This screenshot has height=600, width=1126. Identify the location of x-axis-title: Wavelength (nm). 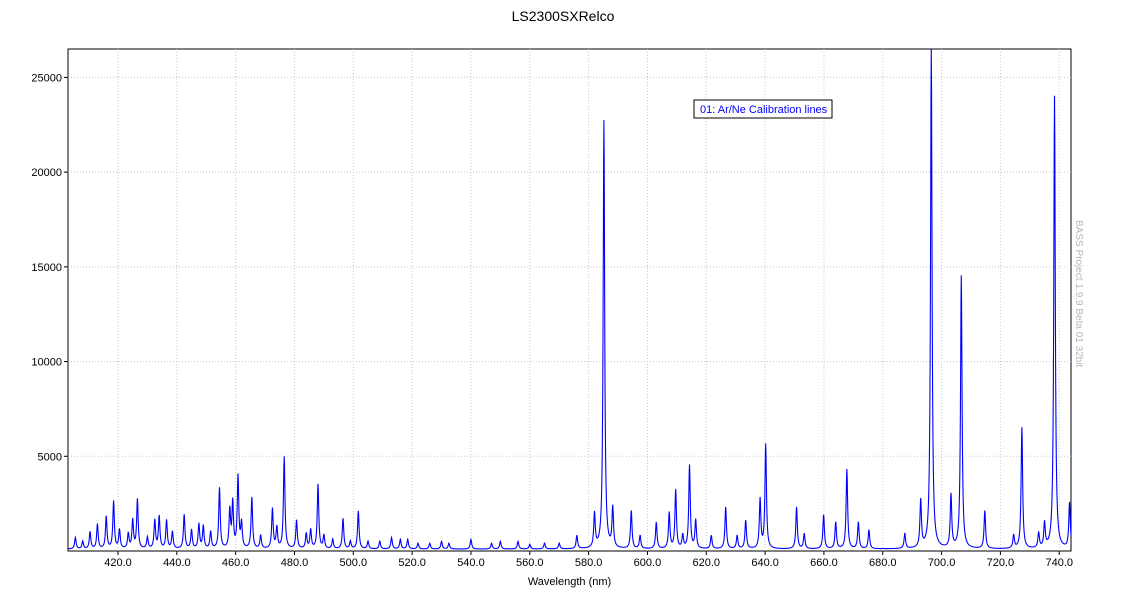
(569, 582).